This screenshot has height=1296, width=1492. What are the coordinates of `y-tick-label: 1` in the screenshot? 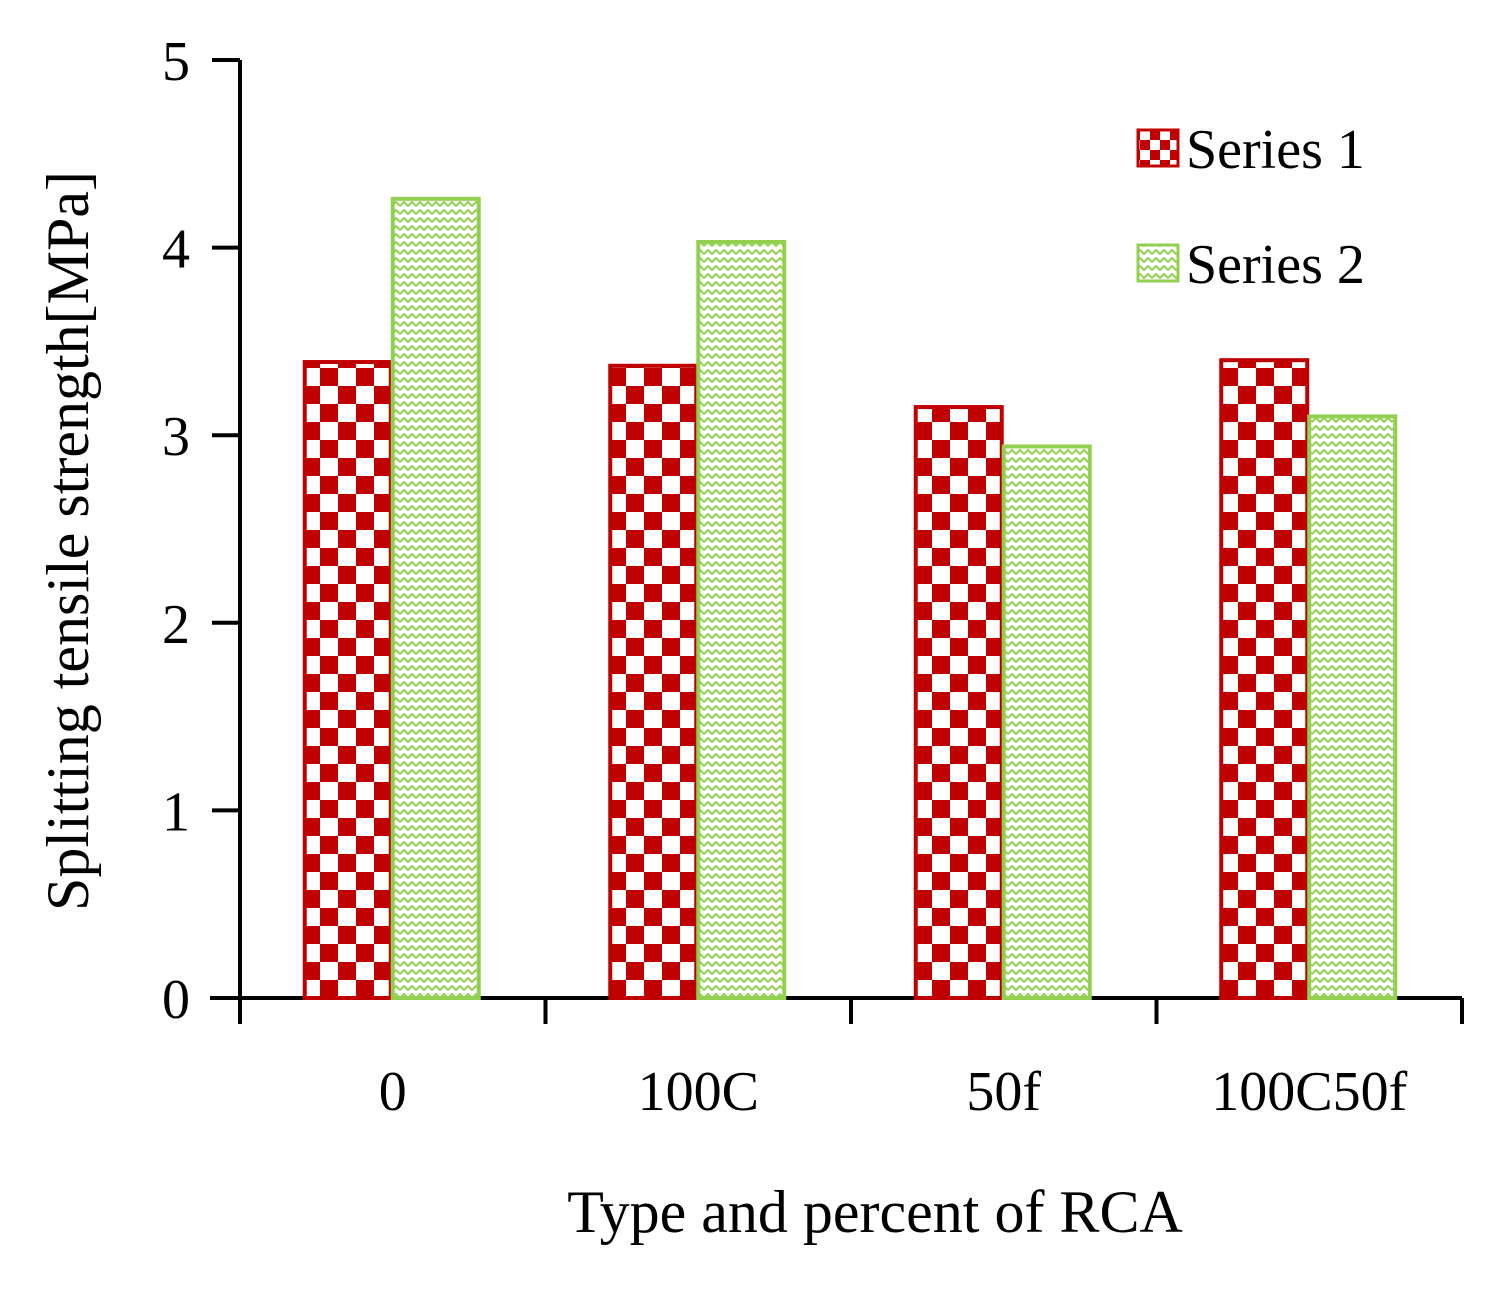 It's located at (176, 812).